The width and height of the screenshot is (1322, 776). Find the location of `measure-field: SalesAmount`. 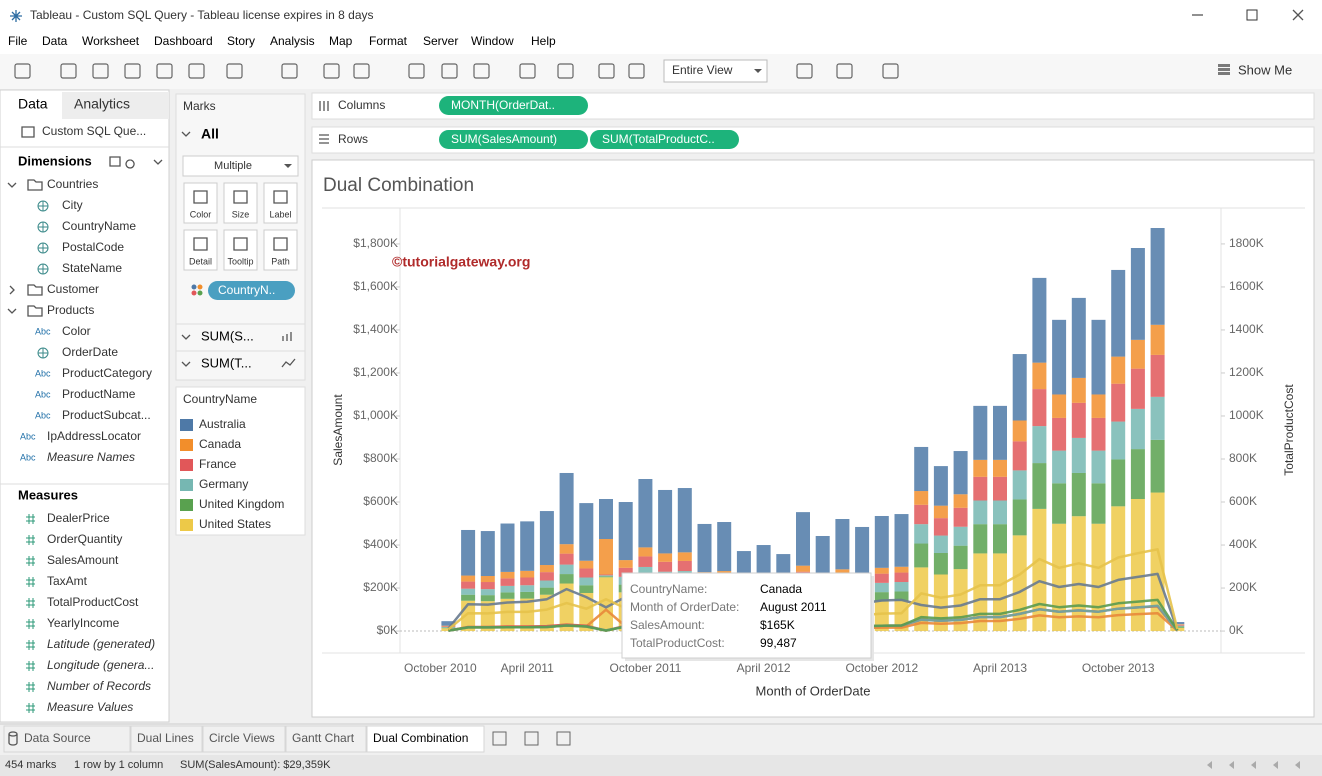

measure-field: SalesAmount is located at coordinates (83, 560).